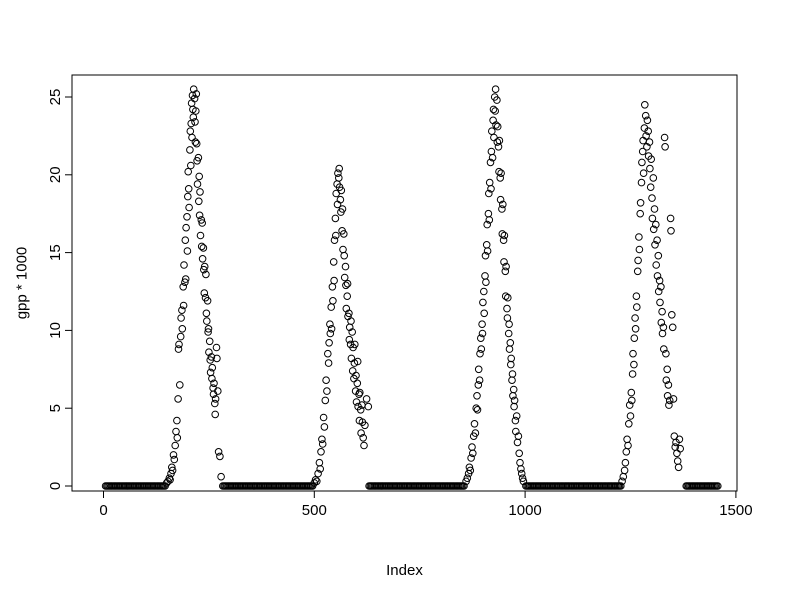 Image resolution: width=800 pixels, height=600 pixels. Describe the element at coordinates (735, 510) in the screenshot. I see `x-tick-label: 1500` at that location.